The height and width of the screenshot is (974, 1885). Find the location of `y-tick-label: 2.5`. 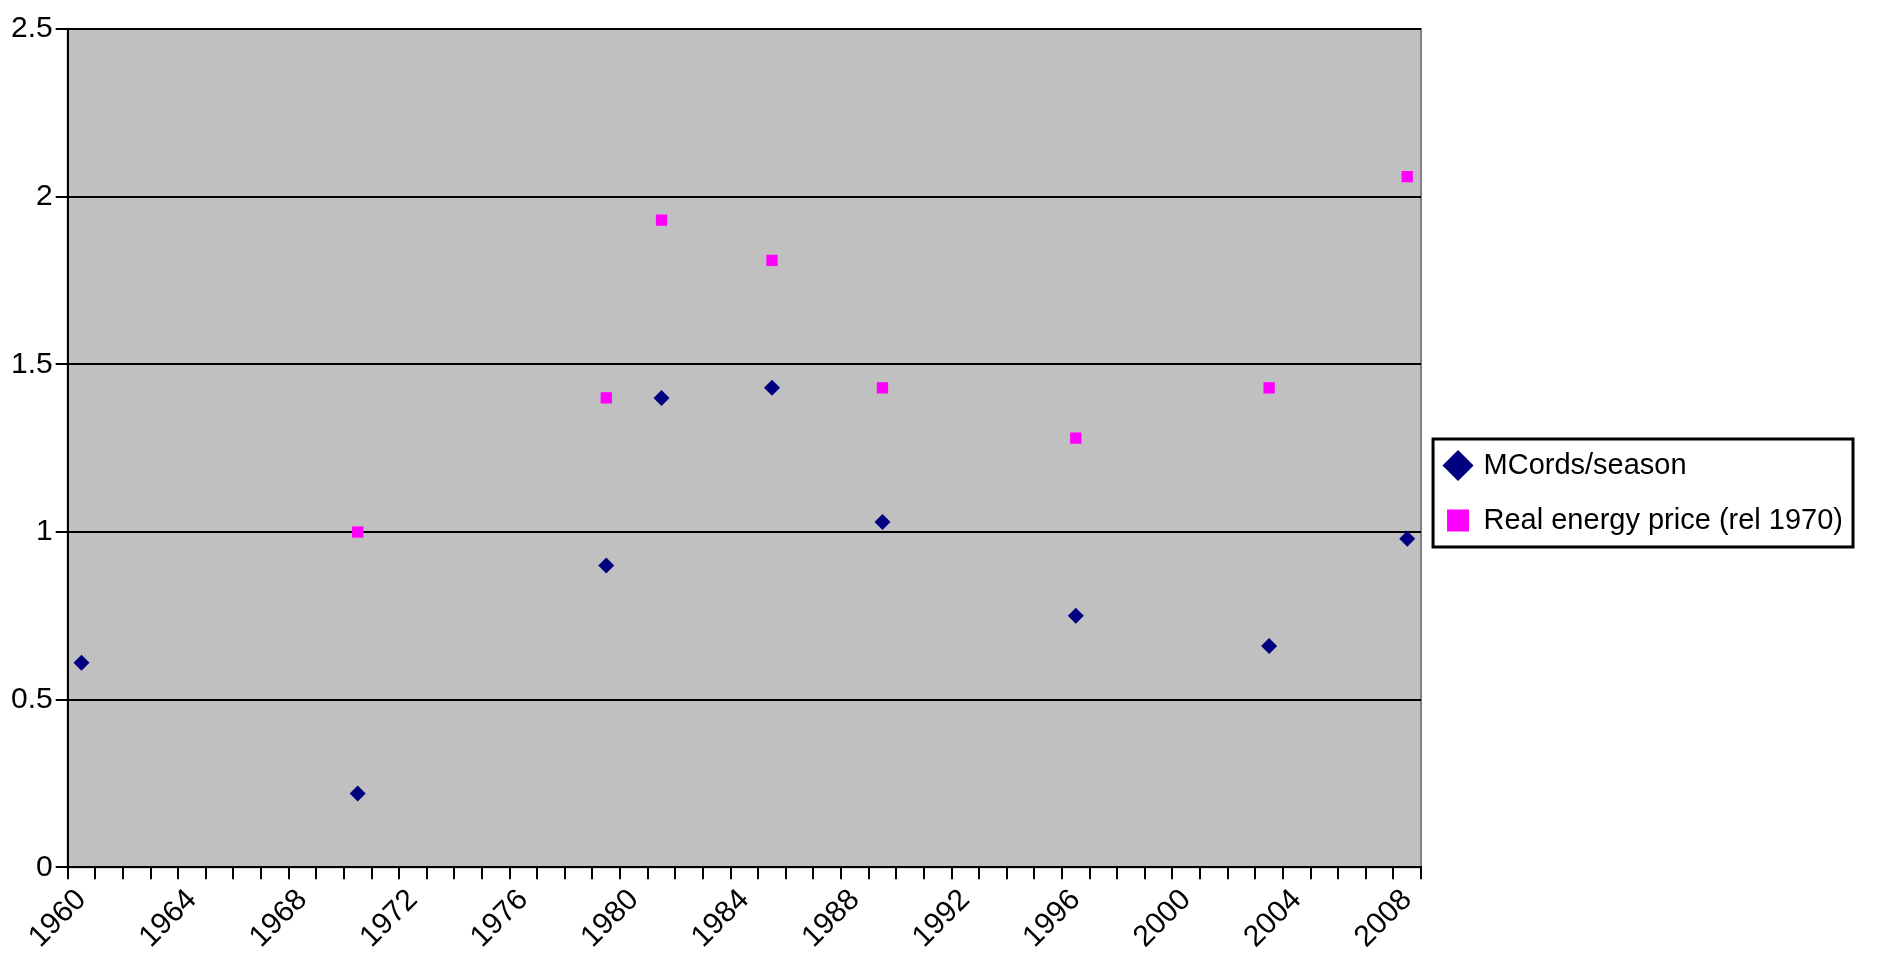

y-tick-label: 2.5 is located at coordinates (31, 27).